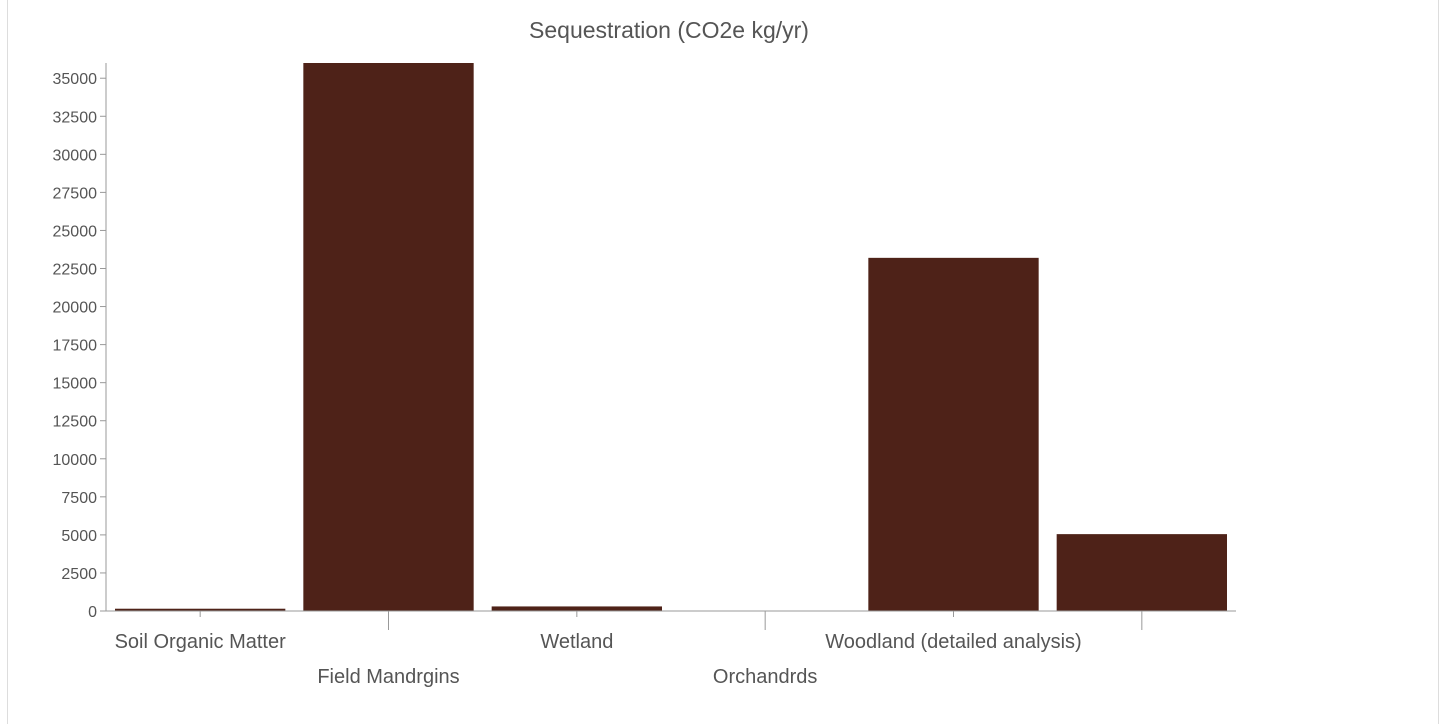  Describe the element at coordinates (75, 422) in the screenshot. I see `y-tick-label: 12500` at that location.